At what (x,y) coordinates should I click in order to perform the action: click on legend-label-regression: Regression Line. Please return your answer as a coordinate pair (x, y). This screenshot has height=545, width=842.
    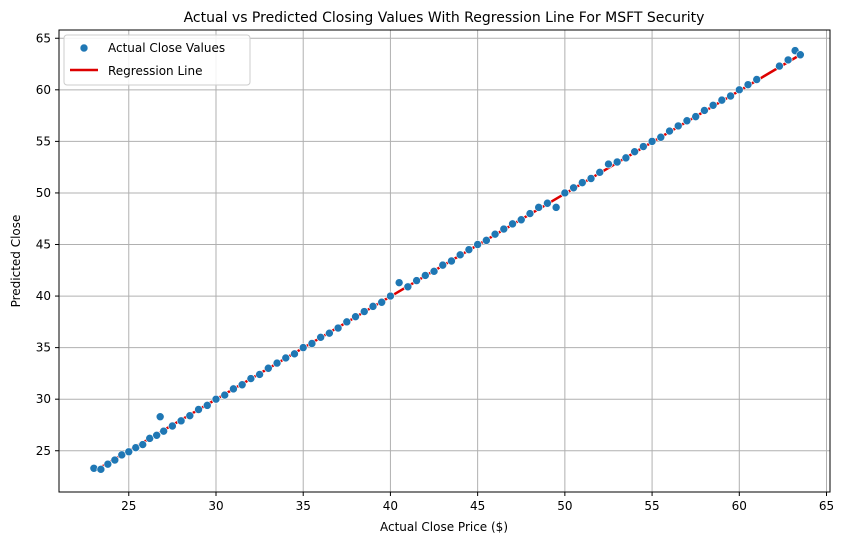
    Looking at the image, I should click on (155, 71).